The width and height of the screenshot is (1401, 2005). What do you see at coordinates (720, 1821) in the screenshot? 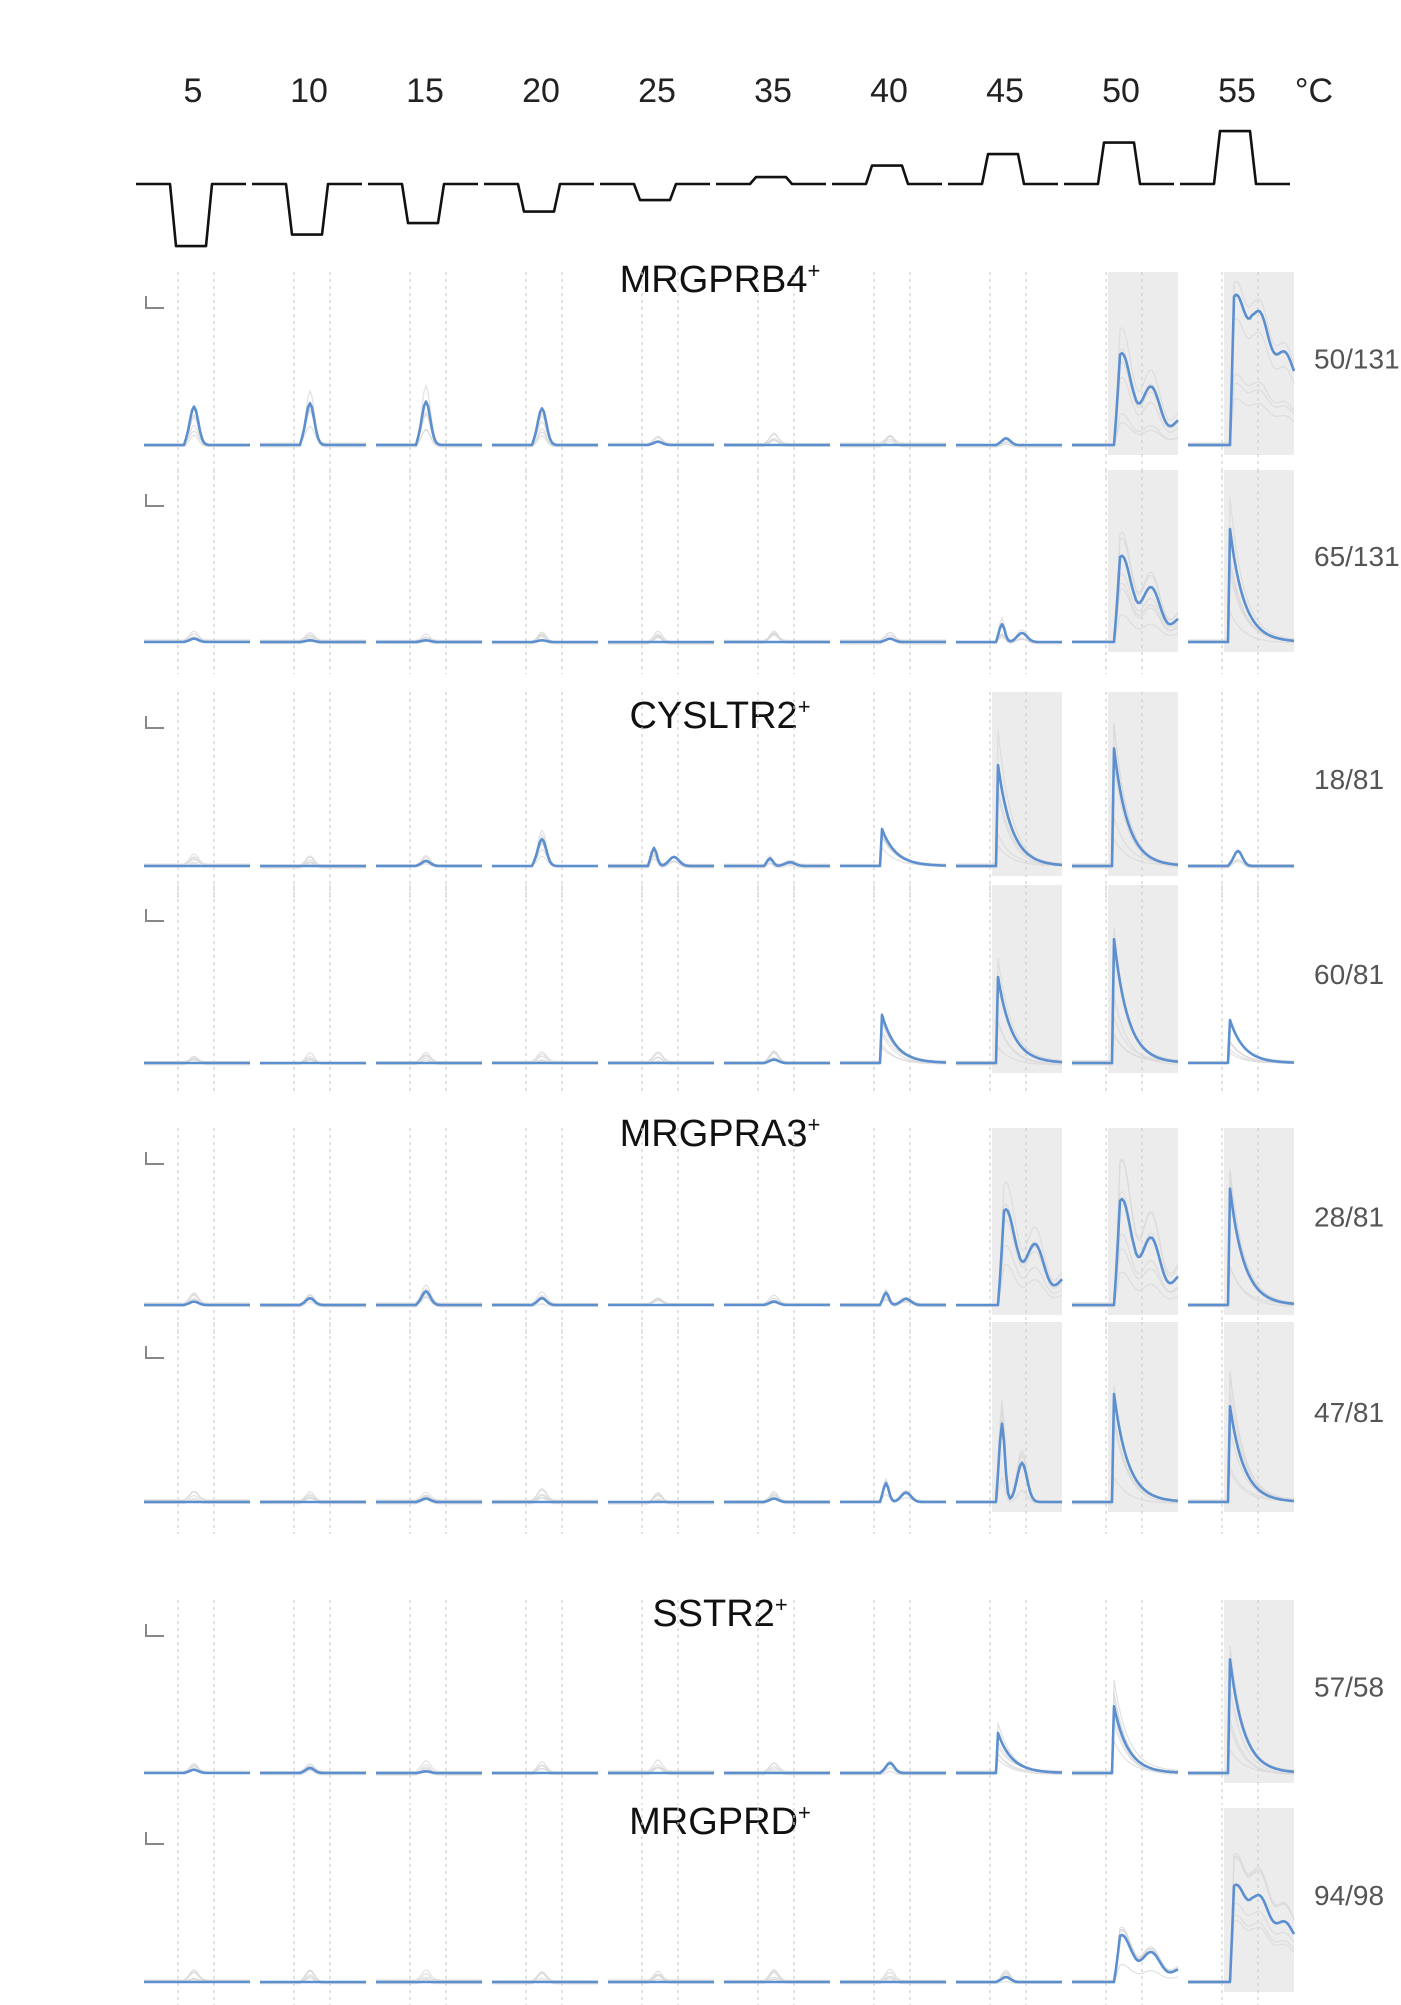
I see `group-title: MRGPRD+` at bounding box center [720, 1821].